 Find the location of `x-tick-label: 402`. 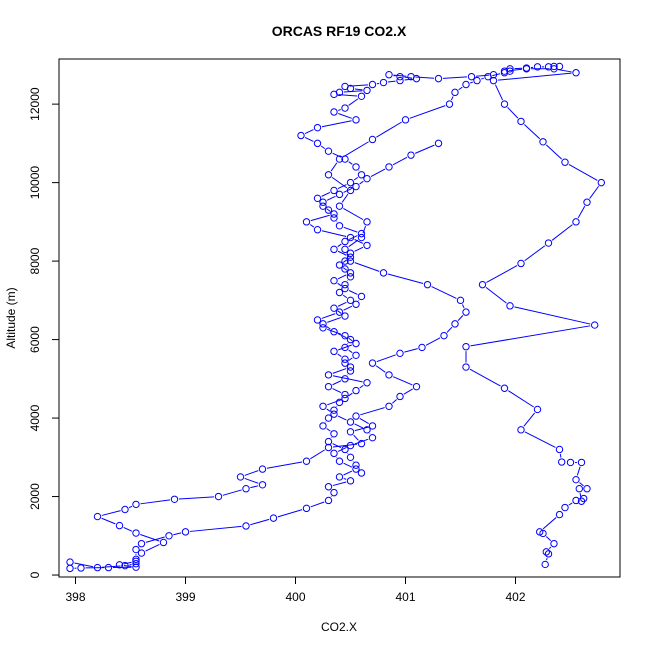

x-tick-label: 402 is located at coordinates (515, 597).